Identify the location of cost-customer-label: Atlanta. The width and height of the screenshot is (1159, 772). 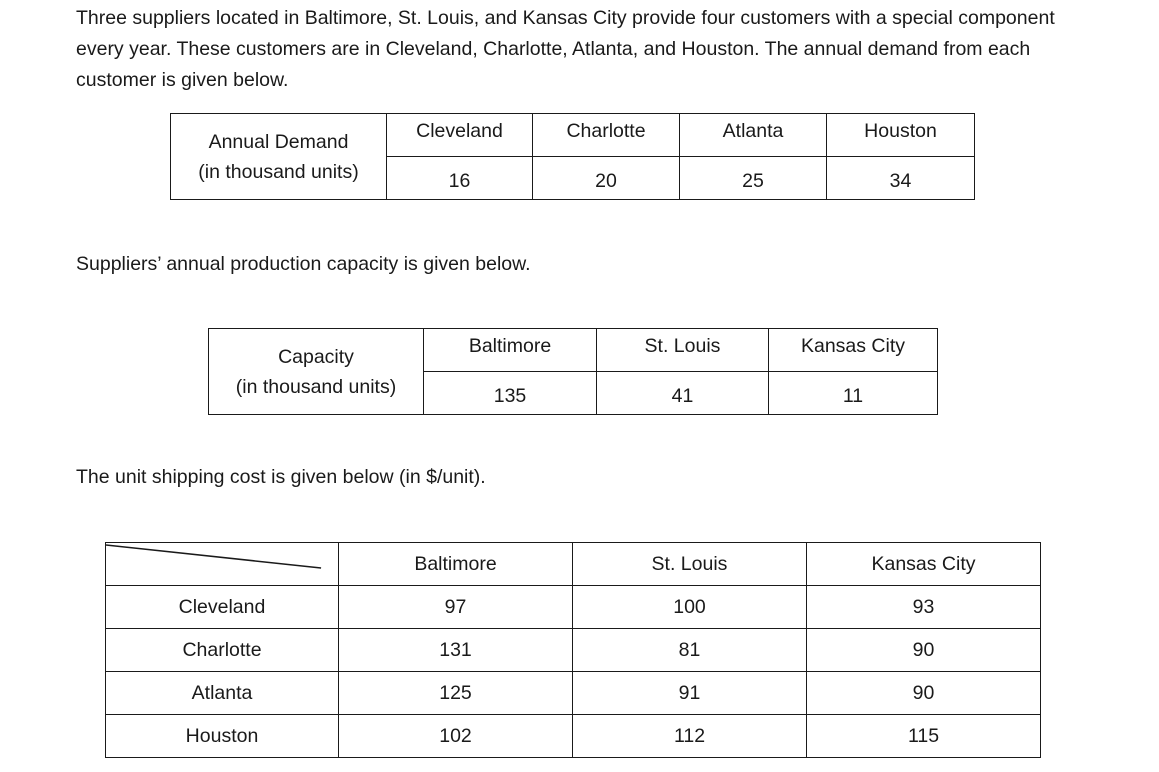
(222, 693).